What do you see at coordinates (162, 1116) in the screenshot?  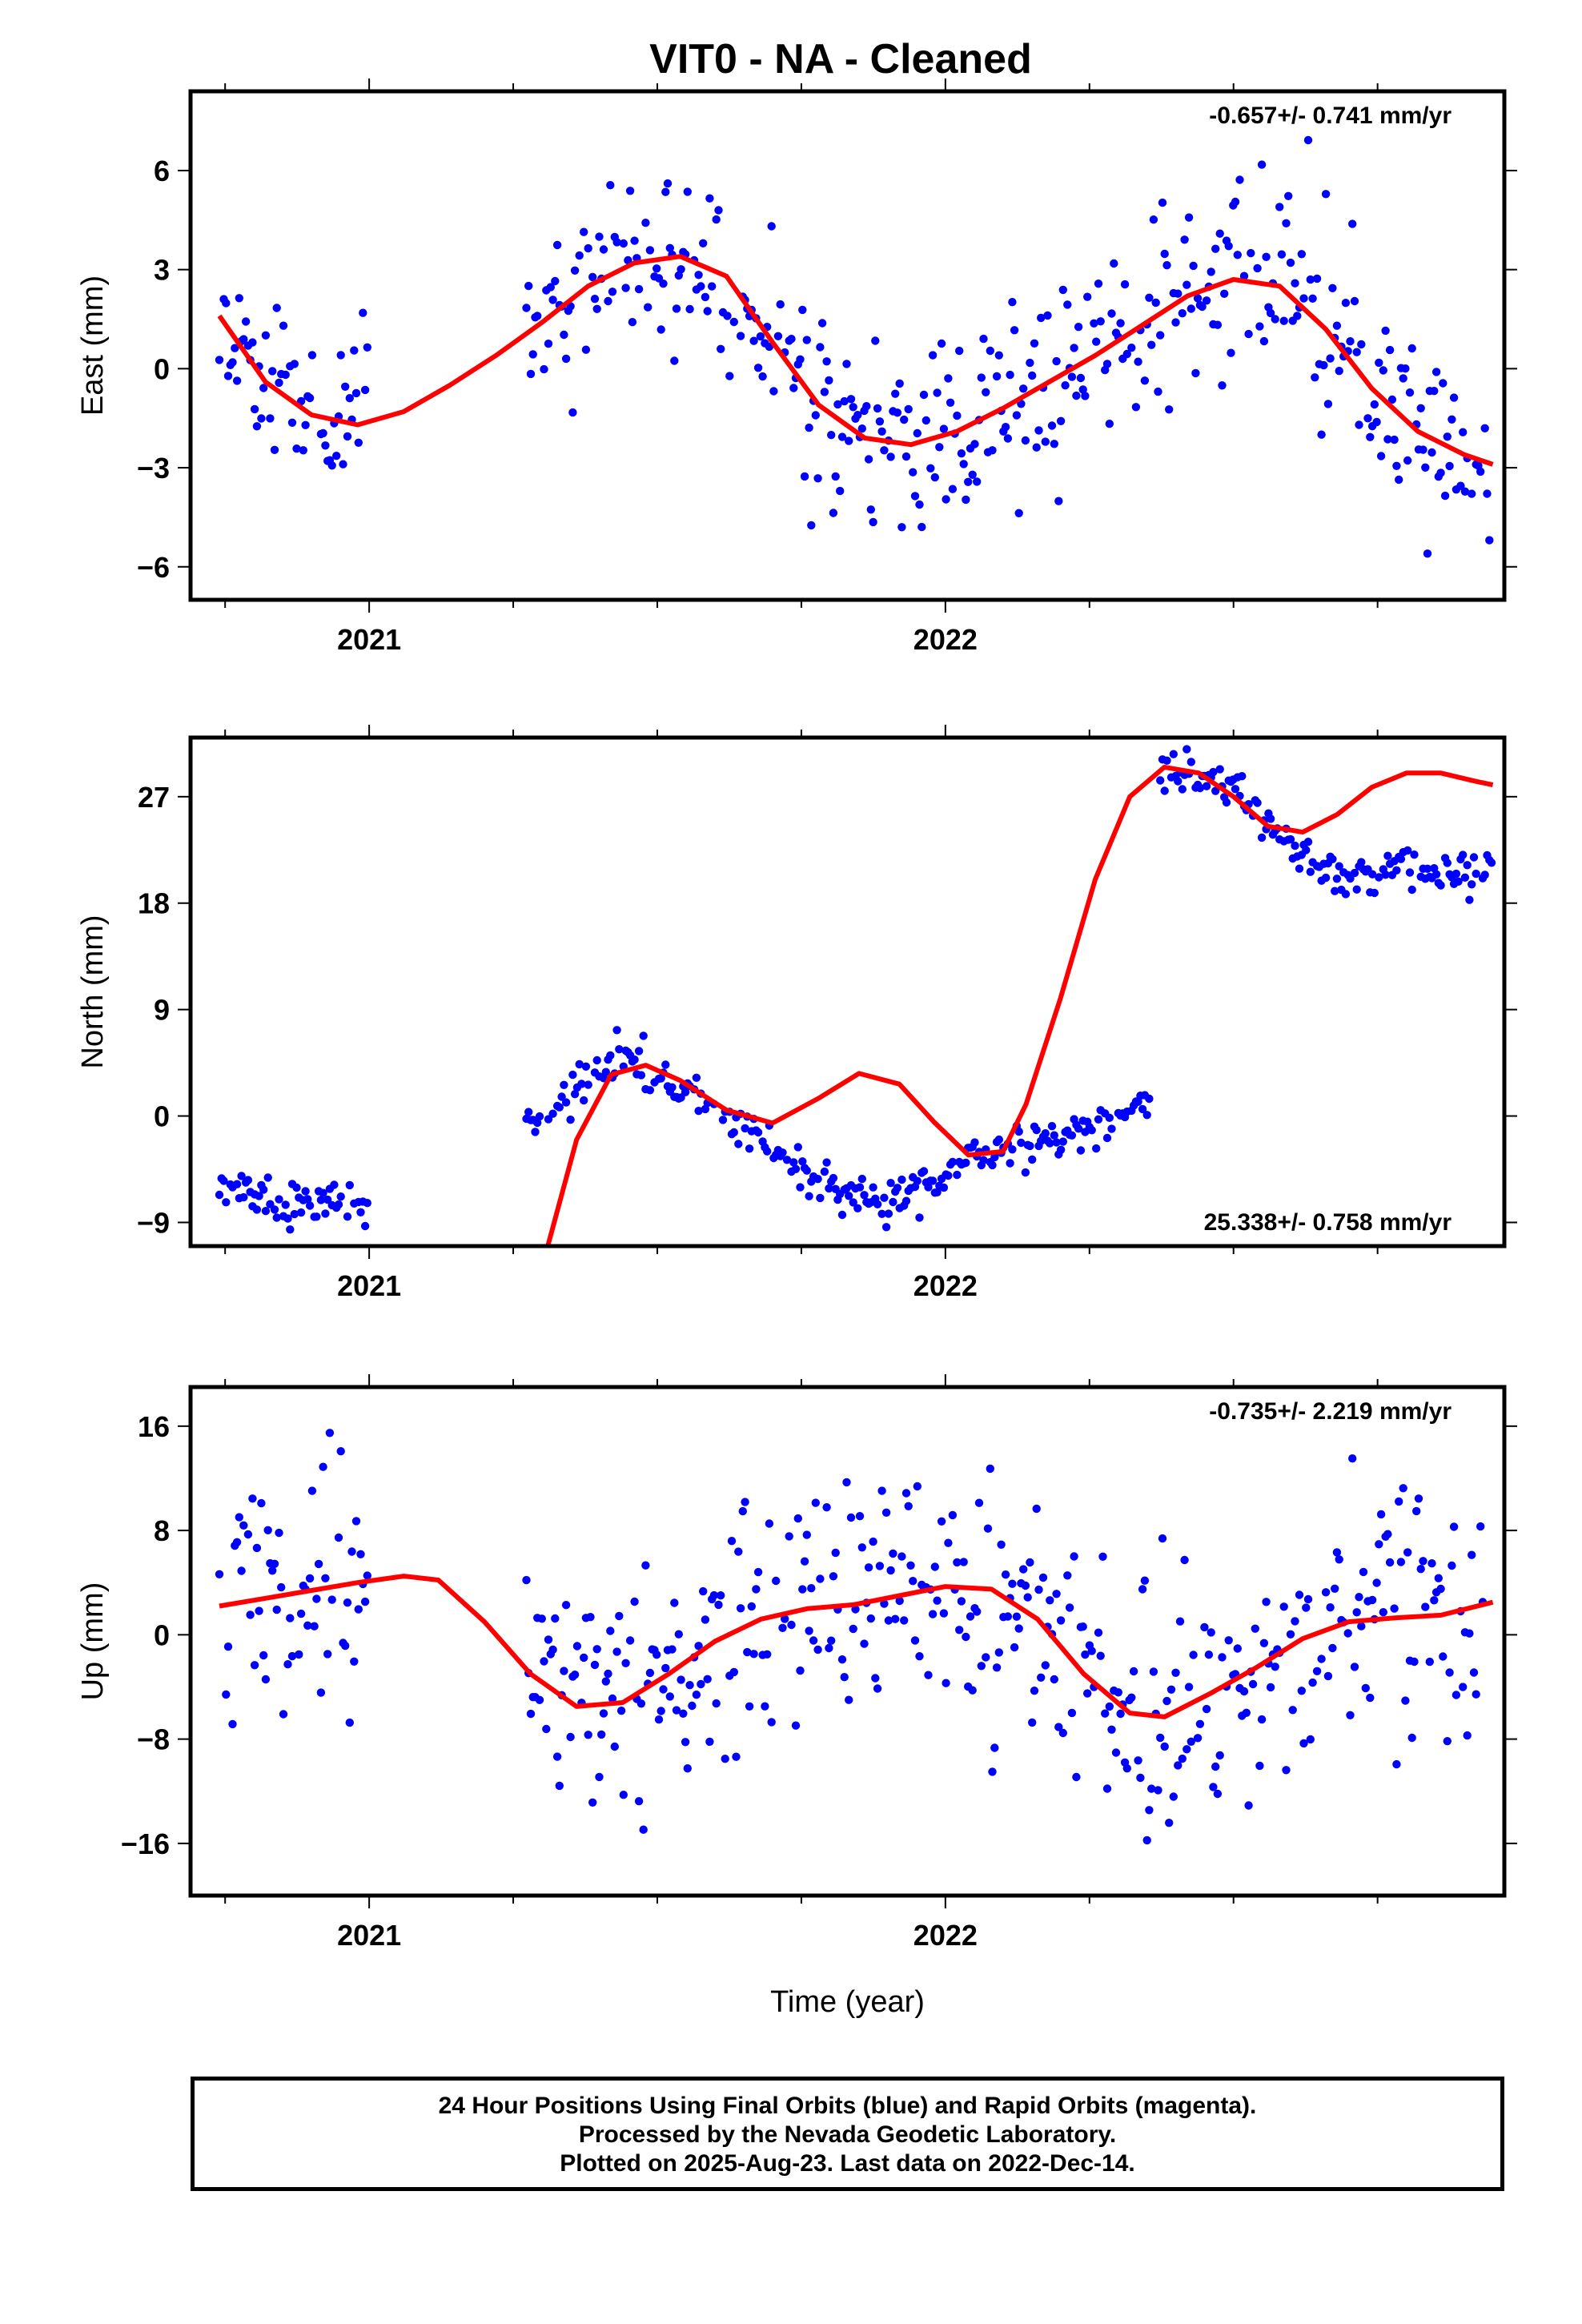 I see `north-ytick-label: 0` at bounding box center [162, 1116].